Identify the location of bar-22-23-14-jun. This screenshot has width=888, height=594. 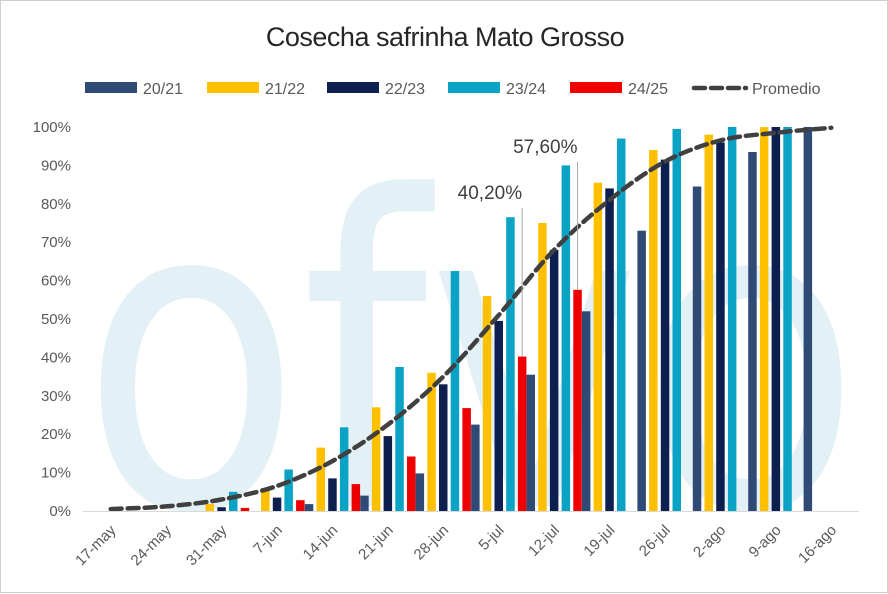
(332, 494).